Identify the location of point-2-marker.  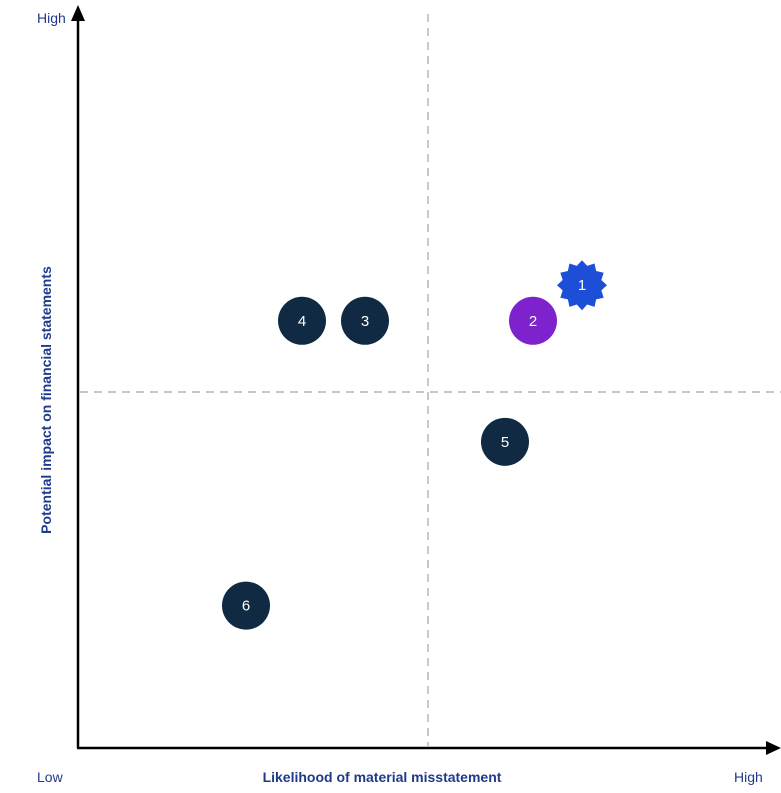
(533, 320).